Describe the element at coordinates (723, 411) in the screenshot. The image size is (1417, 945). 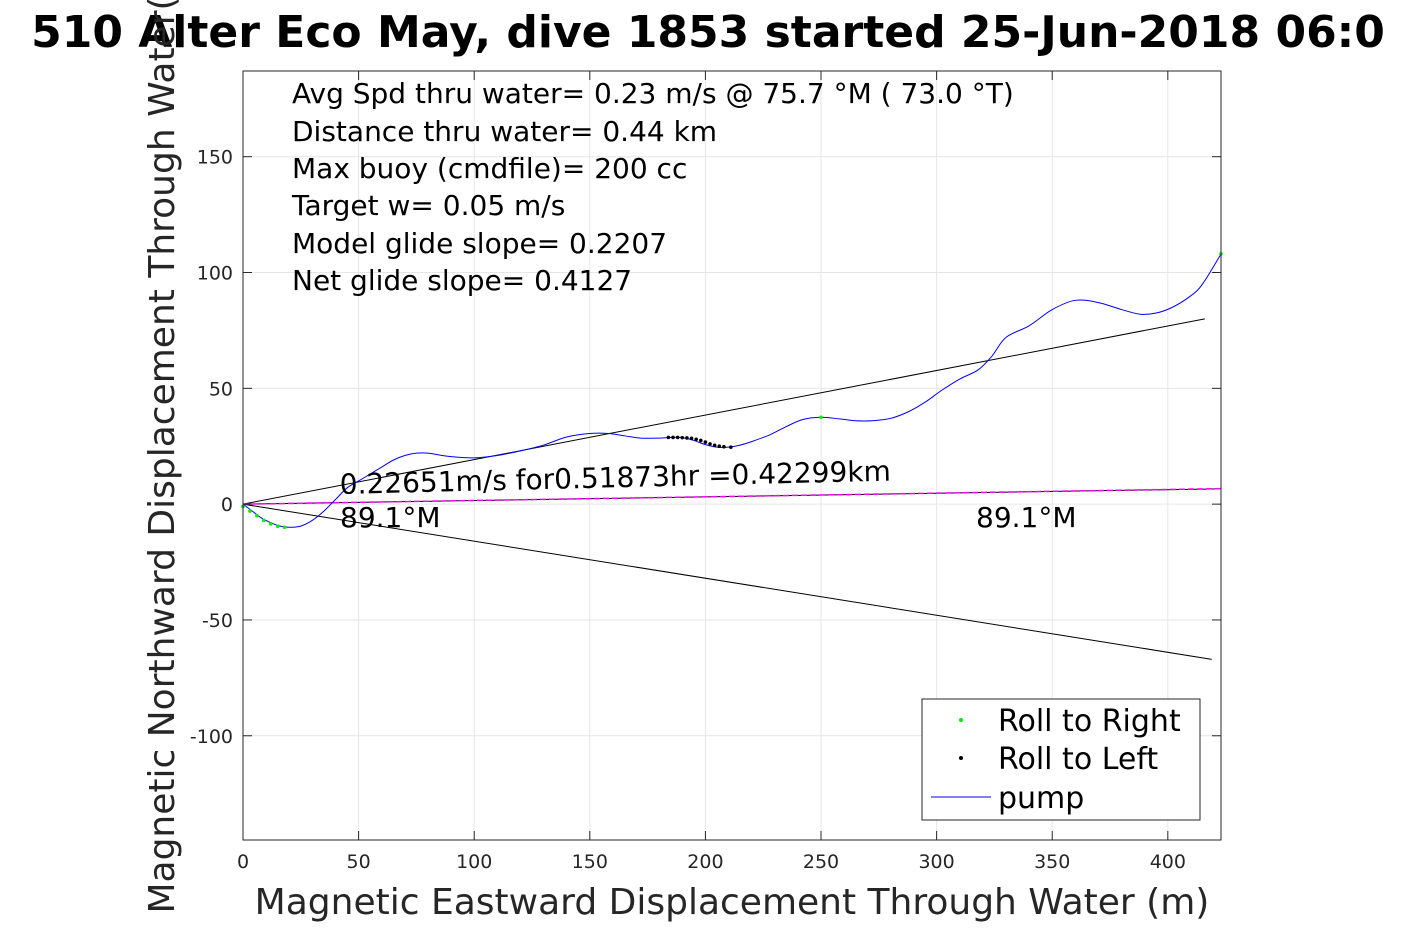
I see `upper-envelope-line` at that location.